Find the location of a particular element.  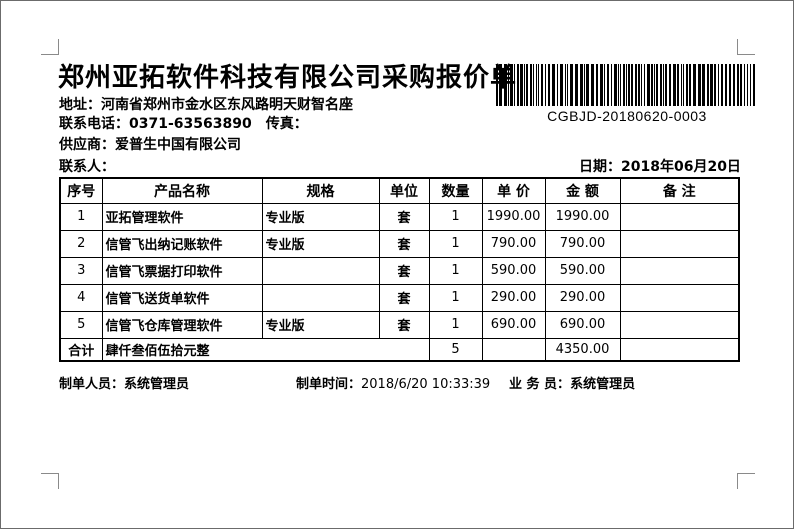

address-line: 地址：河南省郑州市金水区东风路明天财智名座 is located at coordinates (206, 104).